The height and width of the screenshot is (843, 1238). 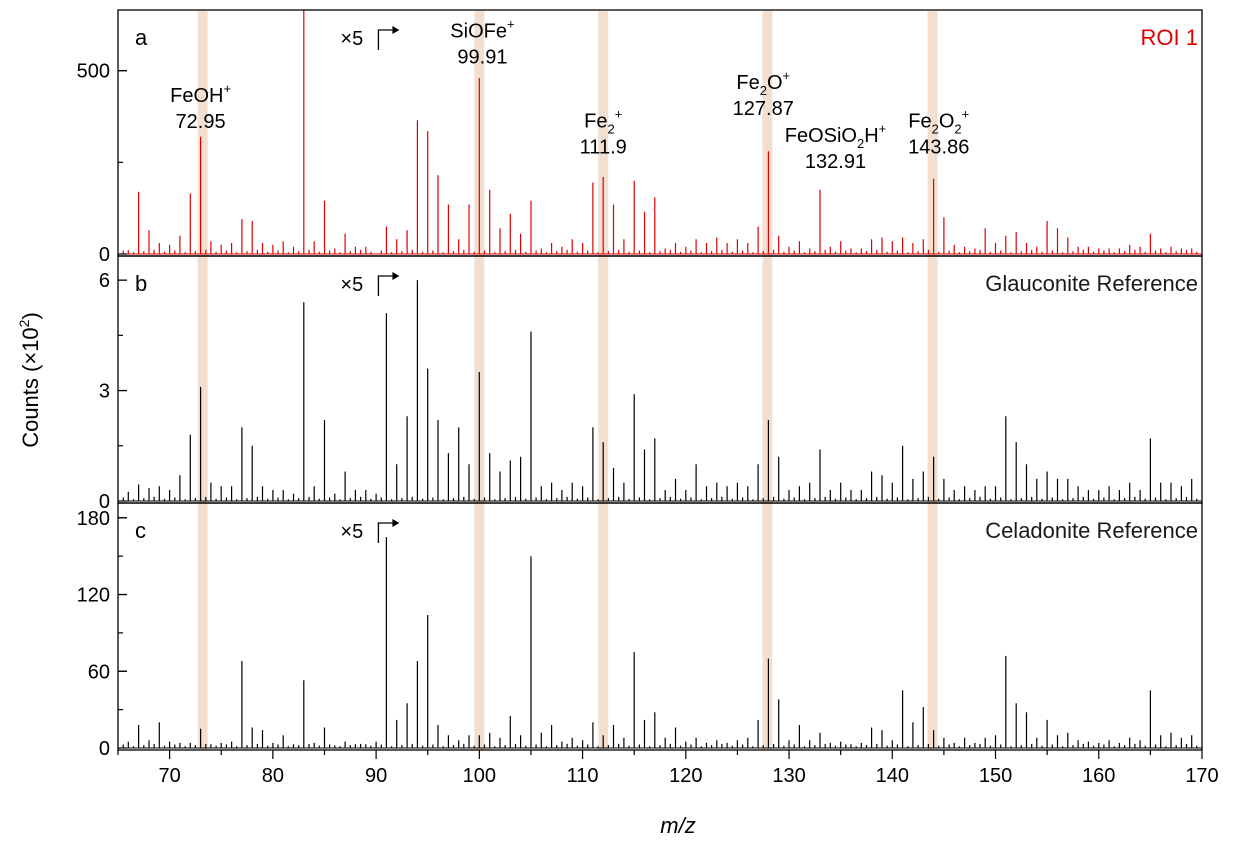 I want to click on x-axis-label: m/z, so click(x=677, y=825).